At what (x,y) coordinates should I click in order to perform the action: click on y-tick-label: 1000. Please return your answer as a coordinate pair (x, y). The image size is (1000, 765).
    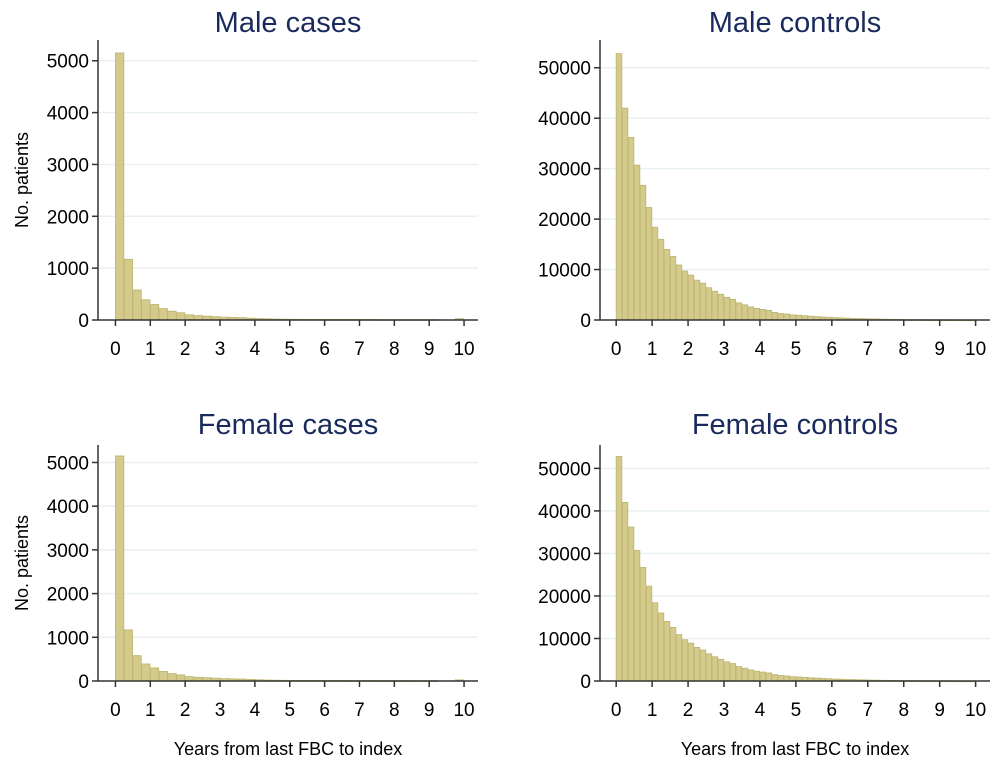
    Looking at the image, I should click on (68, 269).